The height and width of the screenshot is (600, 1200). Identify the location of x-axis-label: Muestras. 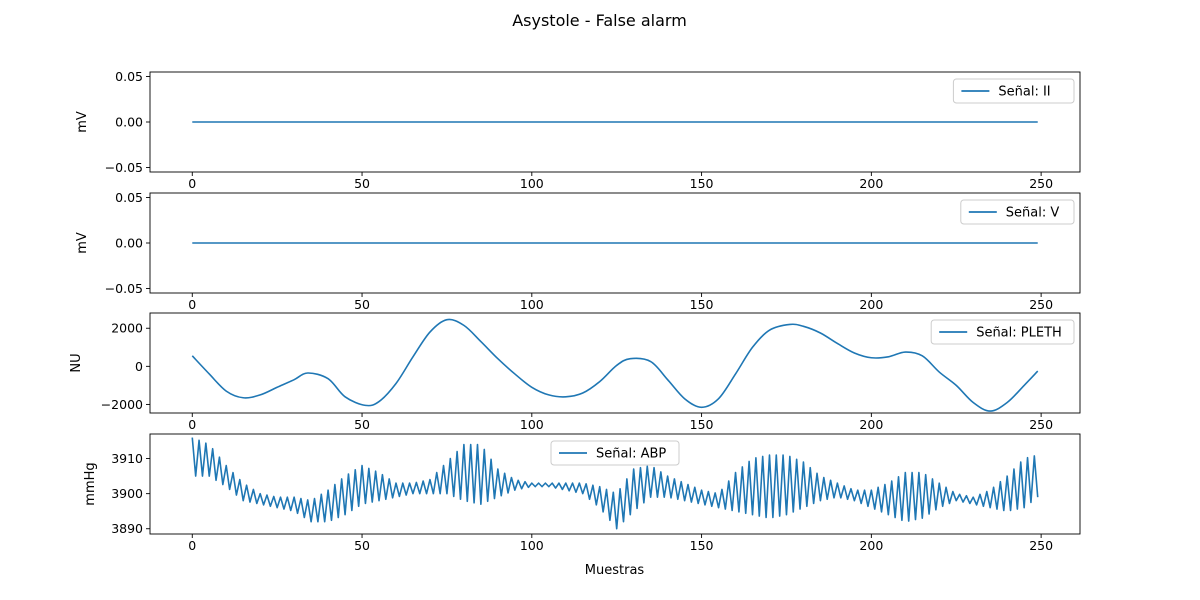
(615, 570).